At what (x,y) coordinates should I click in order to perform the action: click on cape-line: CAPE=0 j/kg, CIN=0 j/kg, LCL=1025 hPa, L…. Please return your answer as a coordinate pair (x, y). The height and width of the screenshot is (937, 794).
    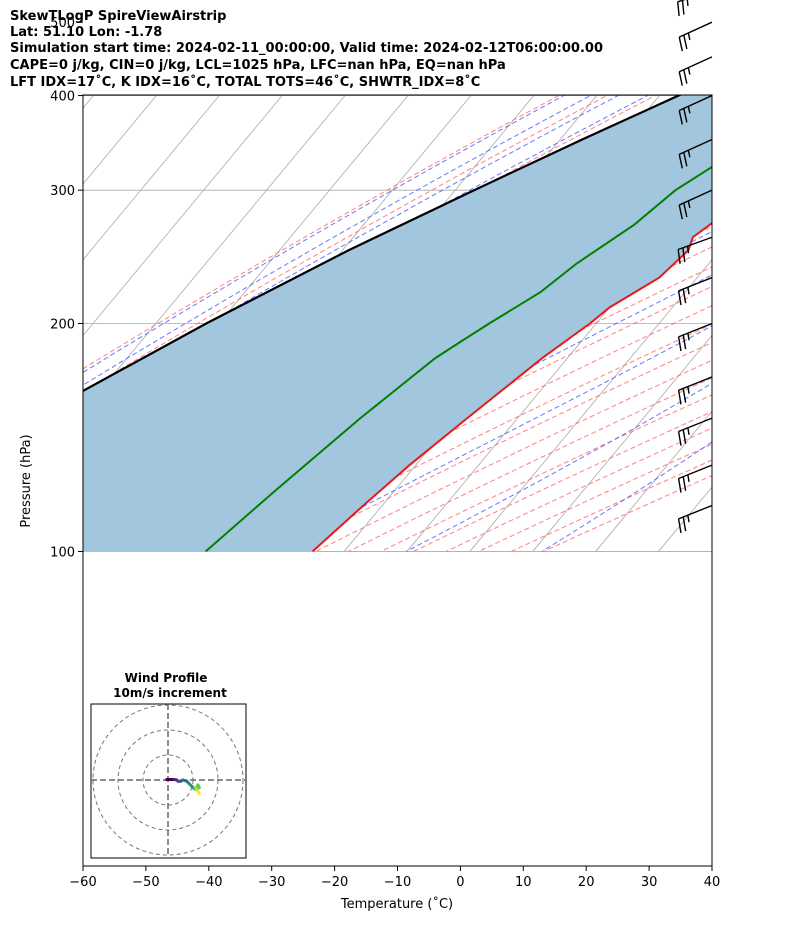
    Looking at the image, I should click on (258, 65).